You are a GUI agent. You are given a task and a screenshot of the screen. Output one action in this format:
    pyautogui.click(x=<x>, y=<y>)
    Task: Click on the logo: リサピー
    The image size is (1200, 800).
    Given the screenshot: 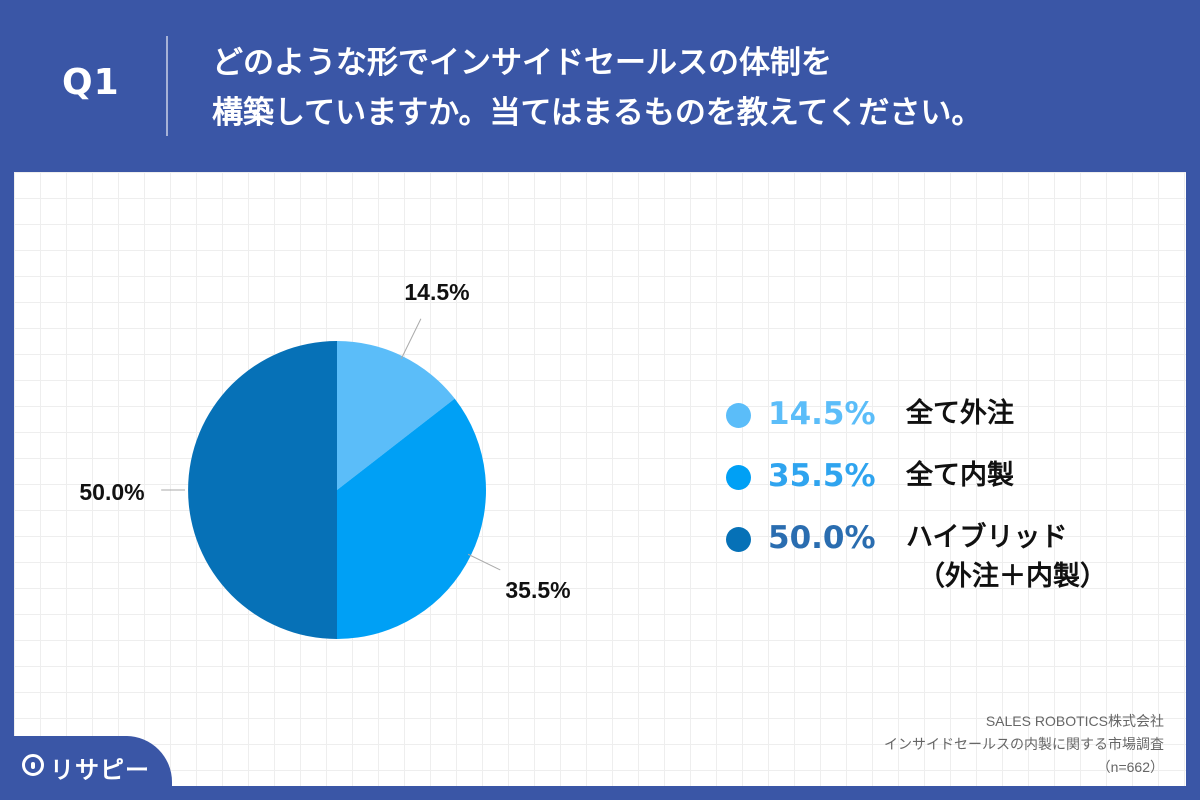 What is the action you would take?
    pyautogui.click(x=86, y=768)
    